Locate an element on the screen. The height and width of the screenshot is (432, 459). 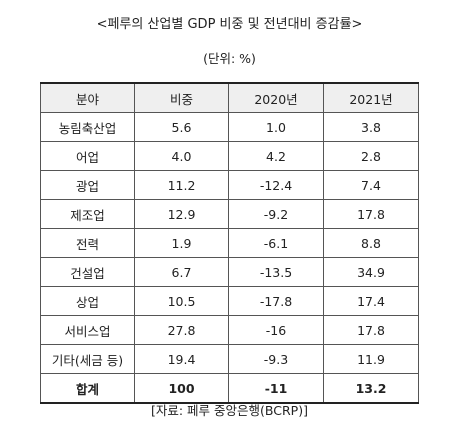
total-share: 100 is located at coordinates (181, 388).